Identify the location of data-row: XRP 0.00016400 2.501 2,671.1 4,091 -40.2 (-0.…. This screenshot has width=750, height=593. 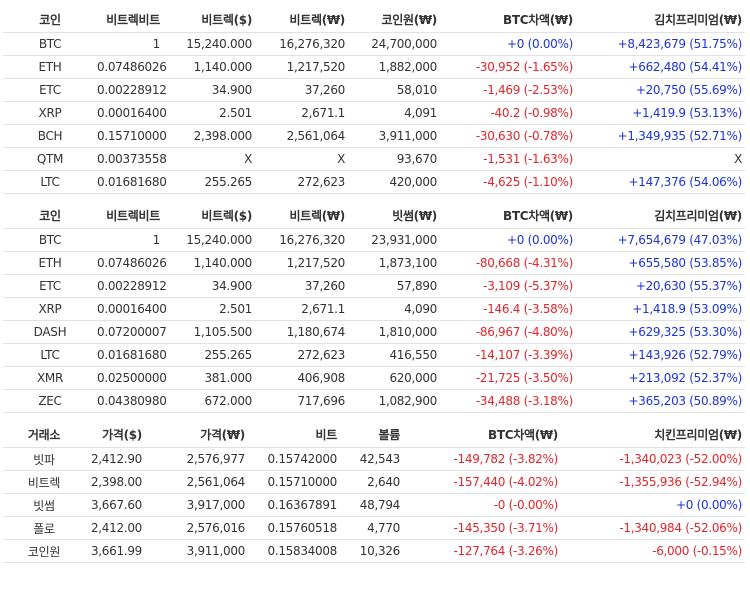
(374, 113).